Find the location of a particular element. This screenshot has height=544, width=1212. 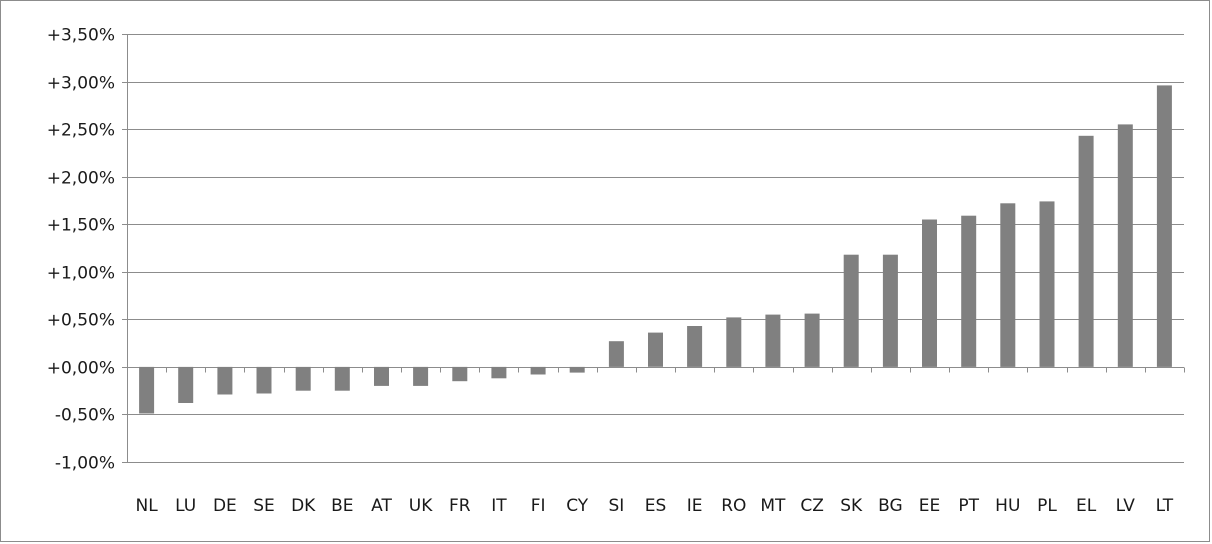

bar-ie is located at coordinates (695, 346).